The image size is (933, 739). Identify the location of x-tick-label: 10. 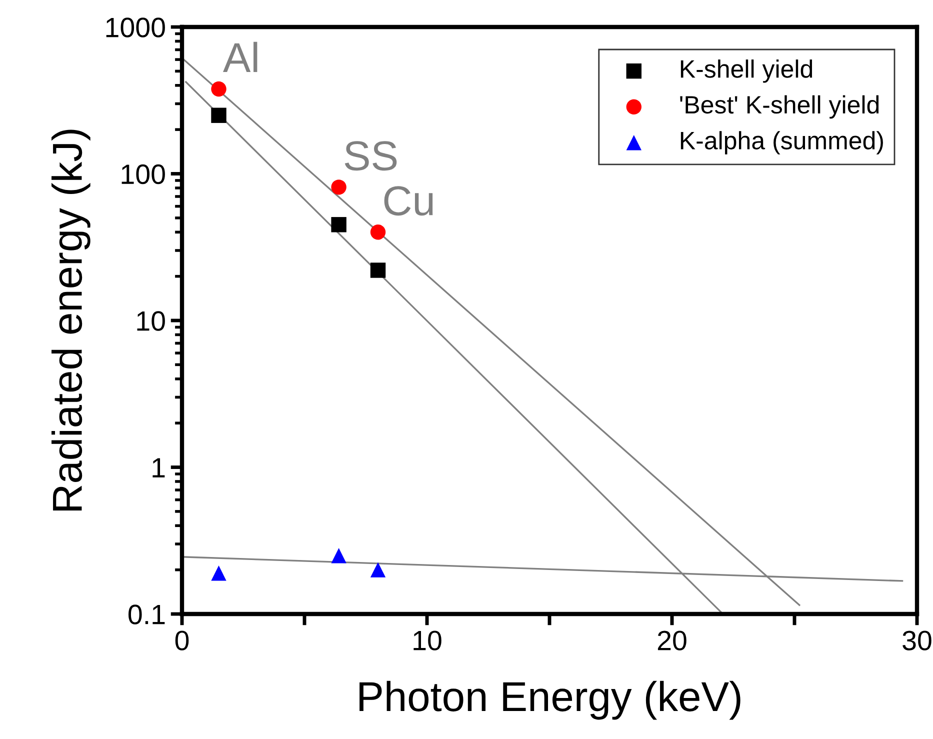
(428, 640).